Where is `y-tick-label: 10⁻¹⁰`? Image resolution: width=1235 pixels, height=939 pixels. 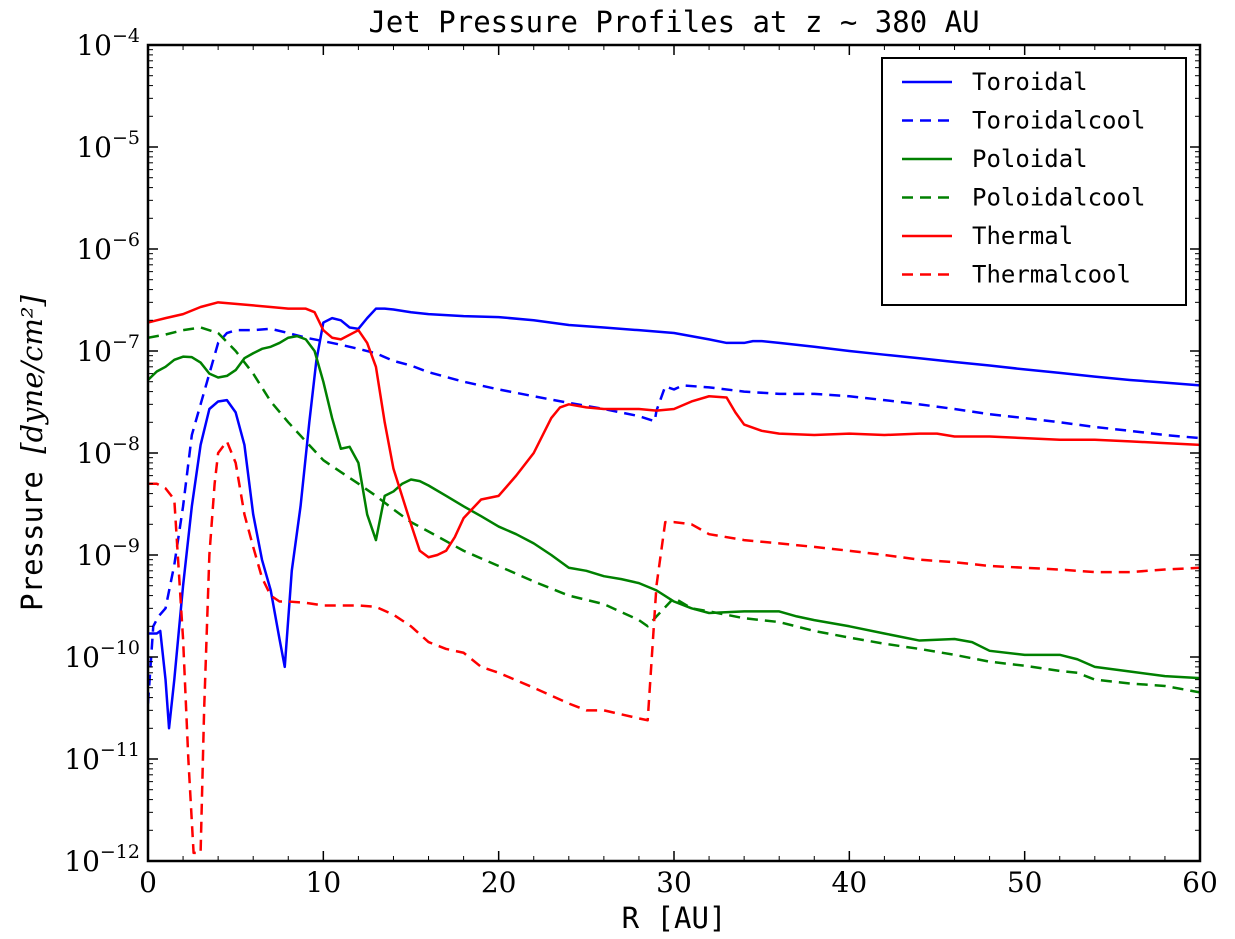 y-tick-label: 10⁻¹⁰ is located at coordinates (102, 655).